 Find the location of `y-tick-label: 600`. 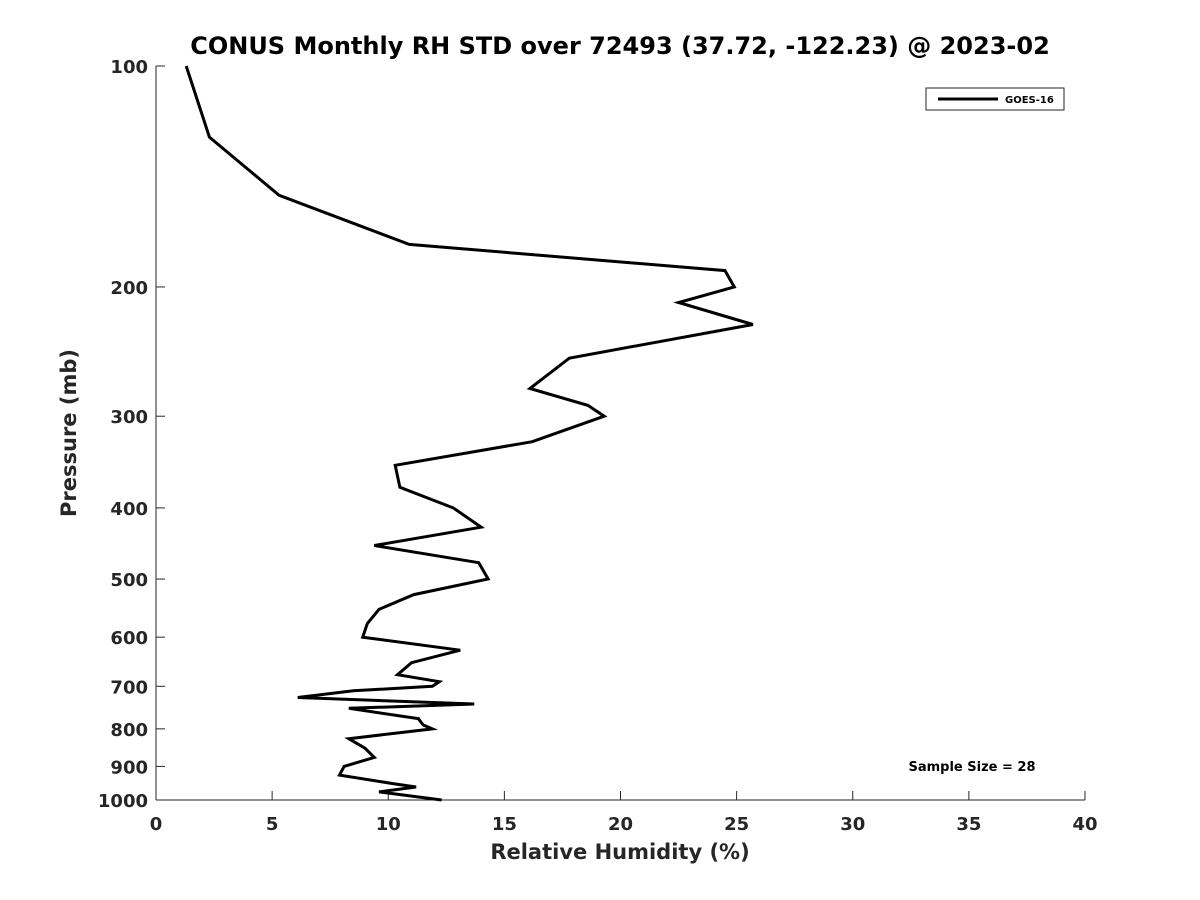

y-tick-label: 600 is located at coordinates (129, 638).